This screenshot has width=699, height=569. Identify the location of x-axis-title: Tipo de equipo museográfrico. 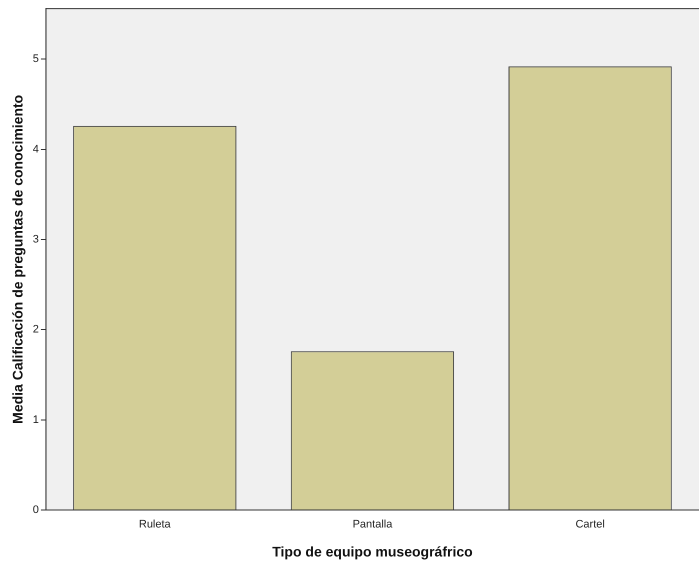
(372, 551).